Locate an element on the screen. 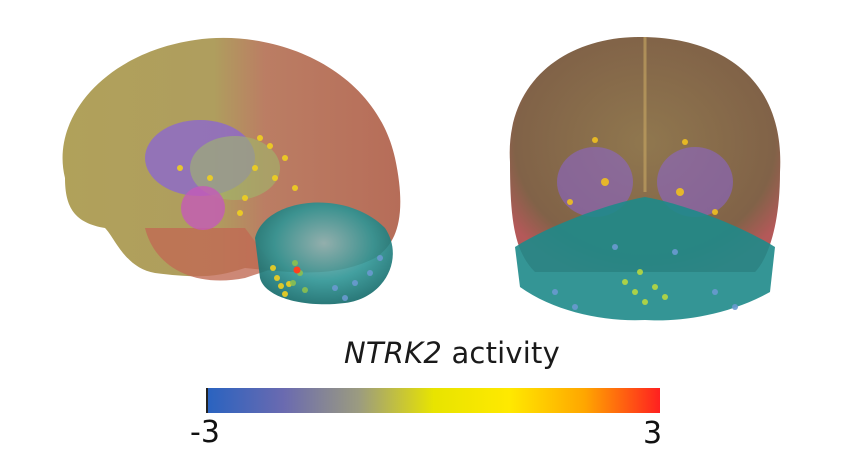 The image size is (860, 460). colorbar-title: NTRK2 activity is located at coordinates (452, 353).